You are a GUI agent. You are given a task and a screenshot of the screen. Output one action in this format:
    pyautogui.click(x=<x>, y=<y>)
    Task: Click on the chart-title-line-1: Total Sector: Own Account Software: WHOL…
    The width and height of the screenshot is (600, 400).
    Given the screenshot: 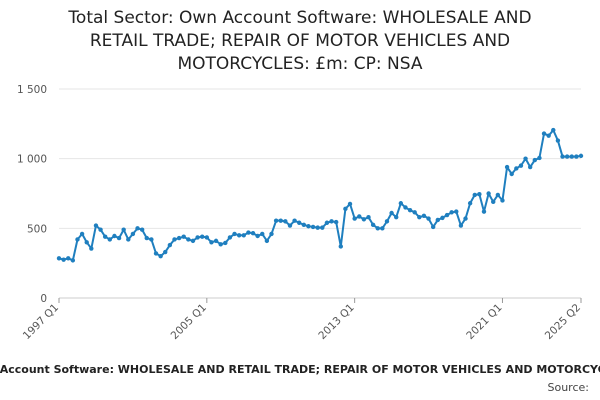 What is the action you would take?
    pyautogui.click(x=299, y=18)
    